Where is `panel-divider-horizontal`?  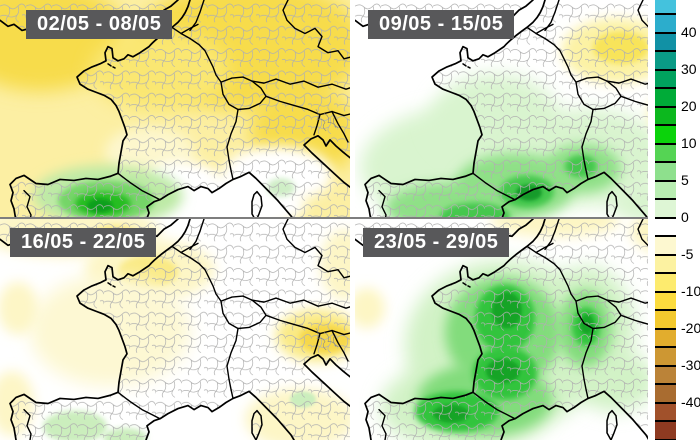 panel-divider-horizontal is located at coordinates (325, 218).